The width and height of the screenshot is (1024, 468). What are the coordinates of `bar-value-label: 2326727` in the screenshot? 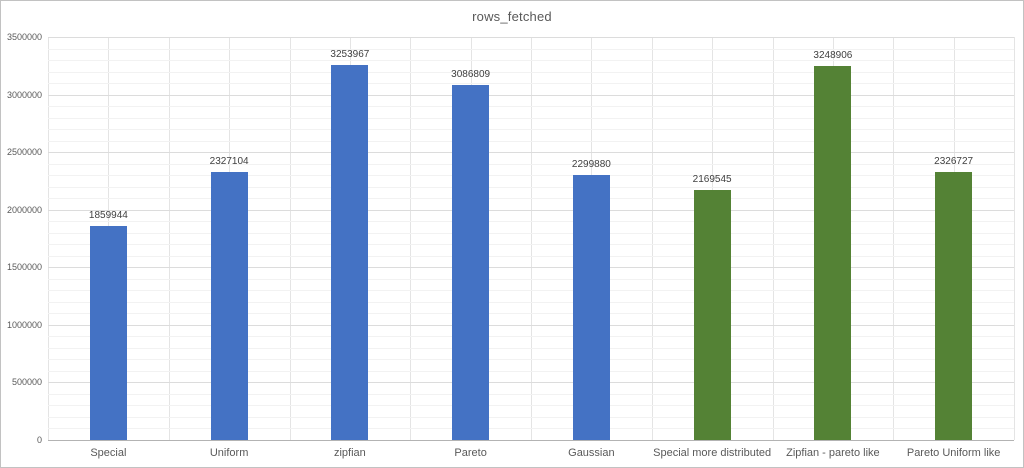 It's located at (954, 162).